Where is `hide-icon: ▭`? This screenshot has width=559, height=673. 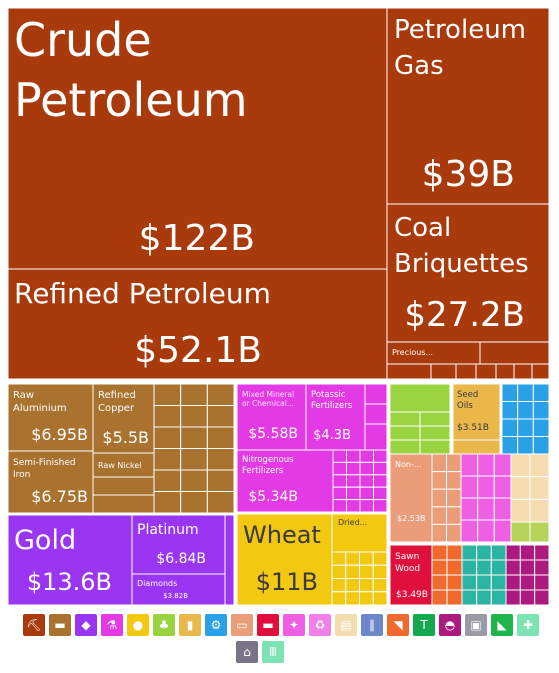 hide-icon: ▭ is located at coordinates (242, 625).